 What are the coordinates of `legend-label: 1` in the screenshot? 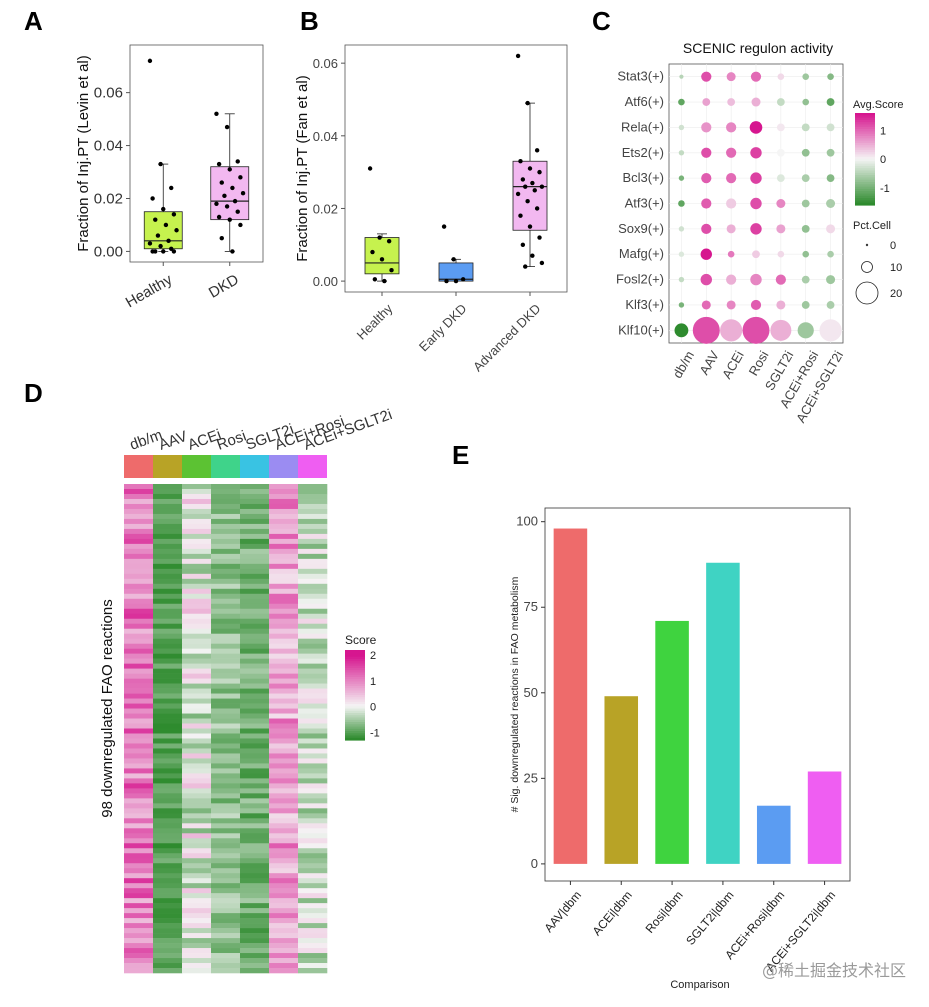 It's located at (373, 682).